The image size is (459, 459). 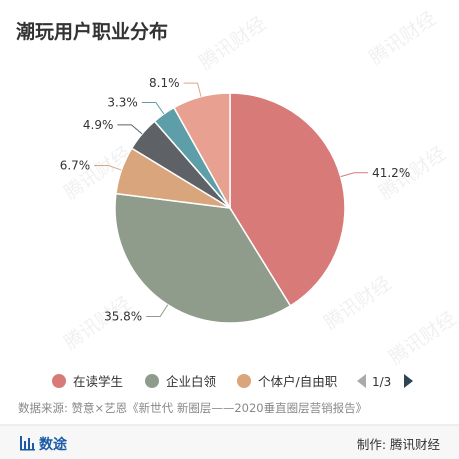 I want to click on legend-label-2: 个体户/自由职, so click(x=297, y=381).